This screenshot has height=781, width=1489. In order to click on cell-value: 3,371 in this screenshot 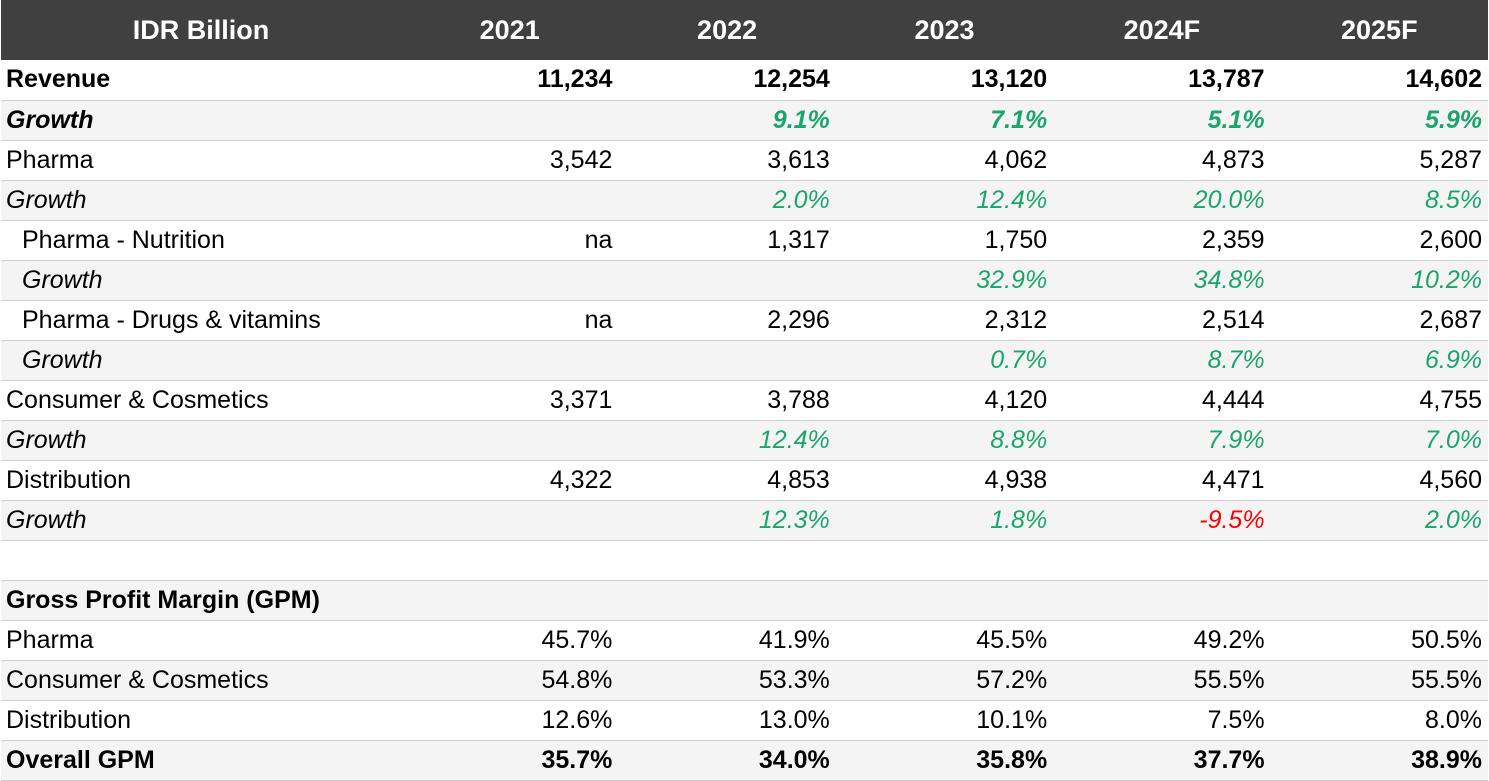, I will do `click(510, 400)`.